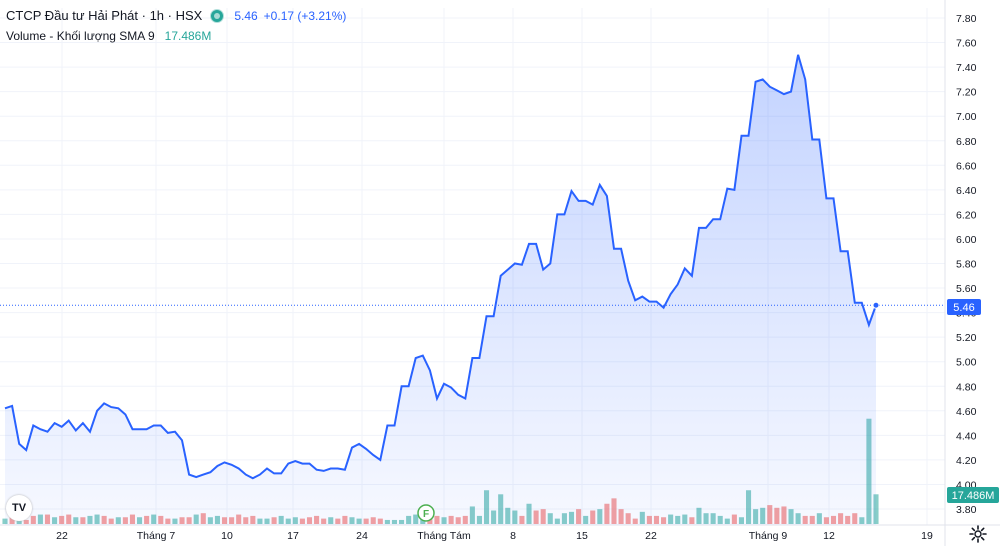  I want to click on svg-text: 17.486M, so click(973, 496).